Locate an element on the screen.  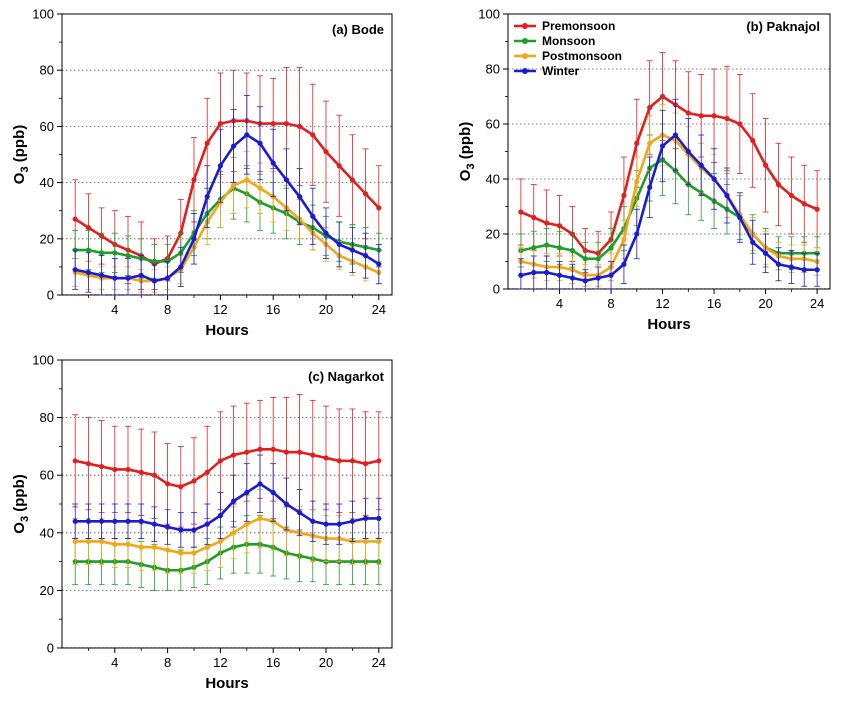
y-axis-label: O3 (ppb) is located at coordinates (467, 151).